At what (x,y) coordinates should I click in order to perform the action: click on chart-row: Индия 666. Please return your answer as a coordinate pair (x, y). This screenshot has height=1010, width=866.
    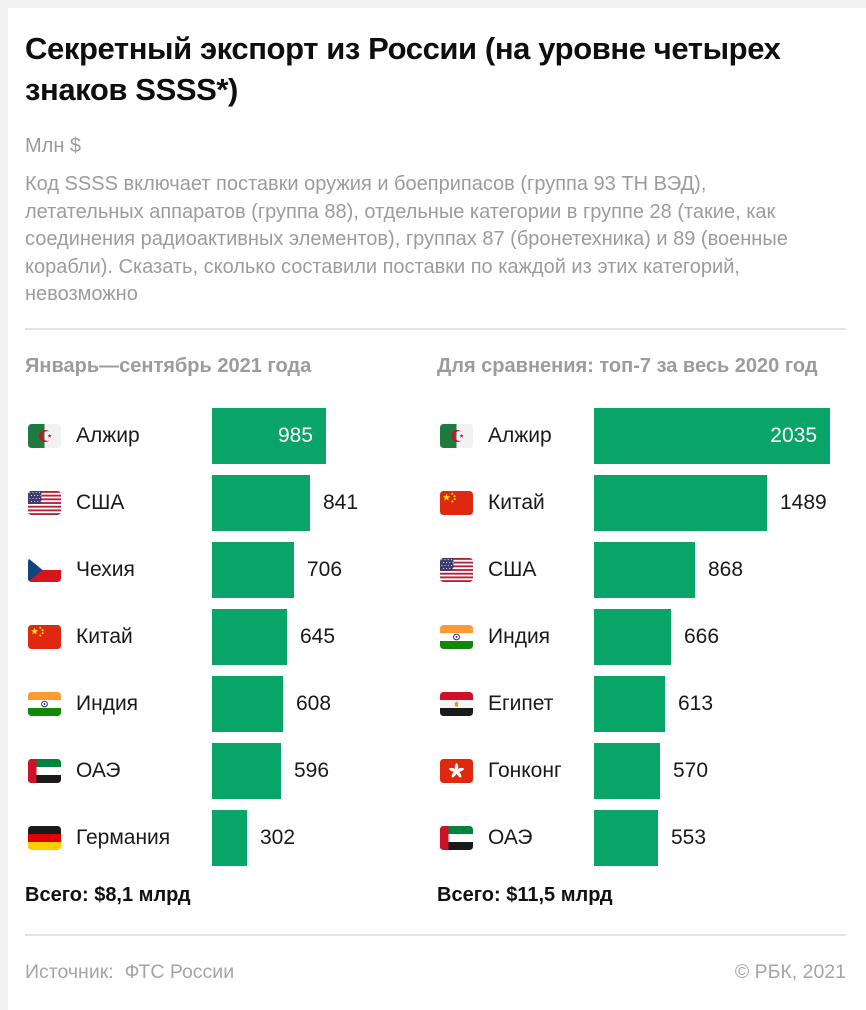
    Looking at the image, I should click on (641, 636).